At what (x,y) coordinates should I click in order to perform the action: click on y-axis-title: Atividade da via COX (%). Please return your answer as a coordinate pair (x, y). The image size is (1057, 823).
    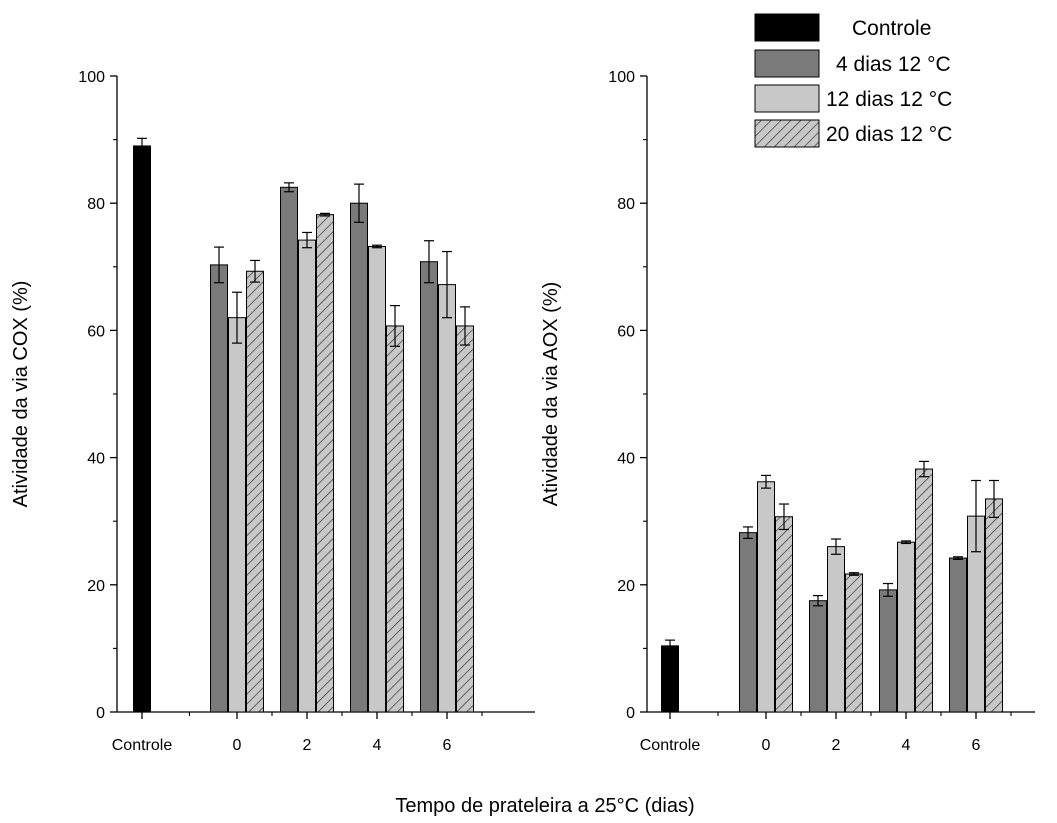
    Looking at the image, I should click on (21, 394).